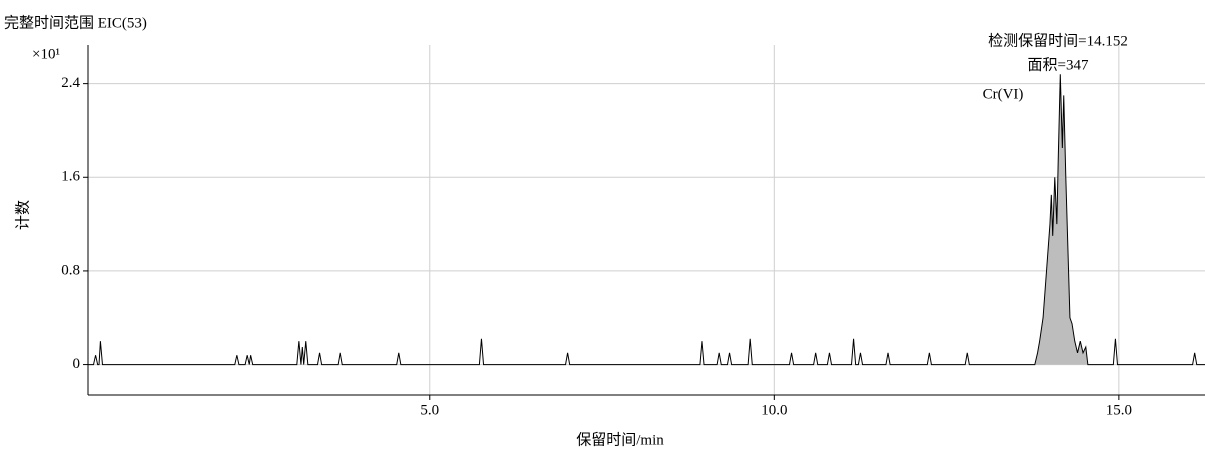  What do you see at coordinates (1061, 219) in the screenshot?
I see `peak-area` at bounding box center [1061, 219].